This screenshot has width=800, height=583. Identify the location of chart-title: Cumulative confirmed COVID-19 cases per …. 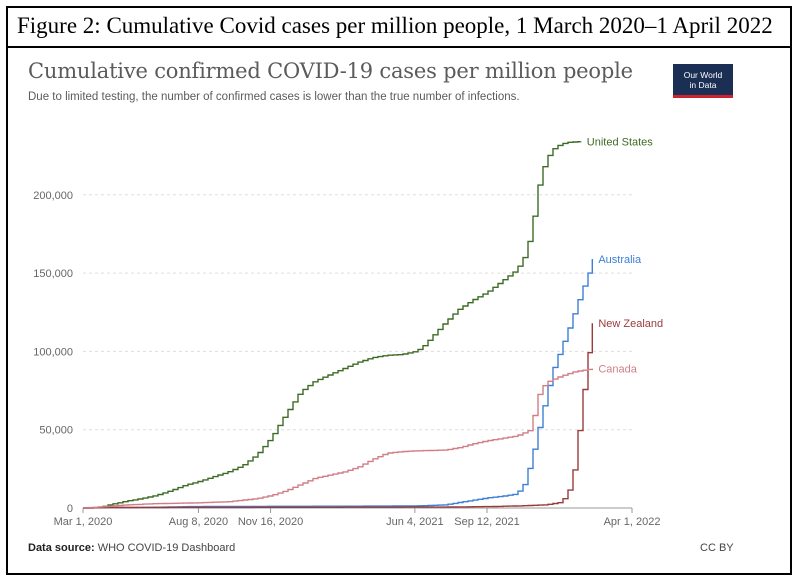
(330, 71).